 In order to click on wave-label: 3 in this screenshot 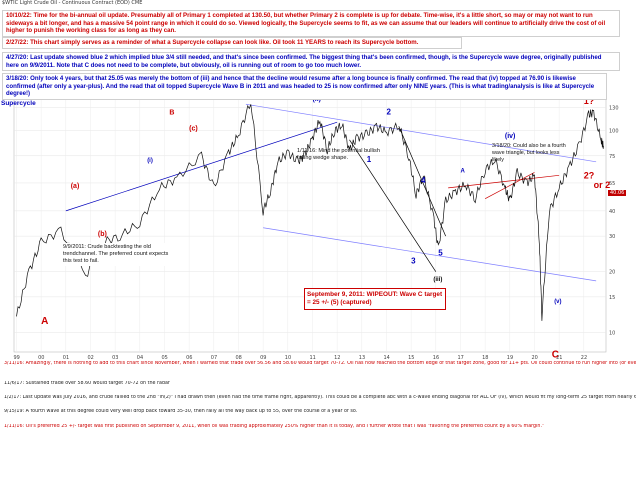, I will do `click(413, 260)`.